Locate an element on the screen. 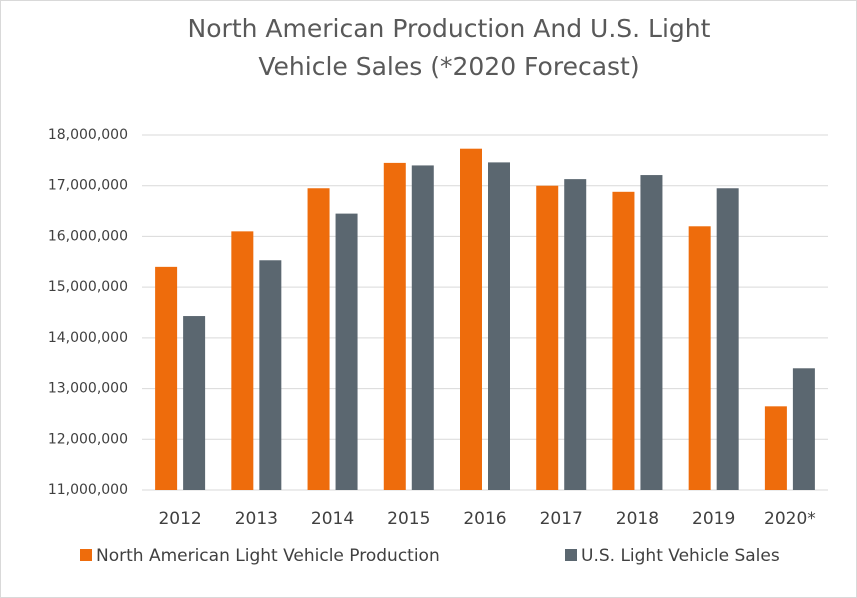  y-tick-label: 18,000,000 is located at coordinates (88, 135).